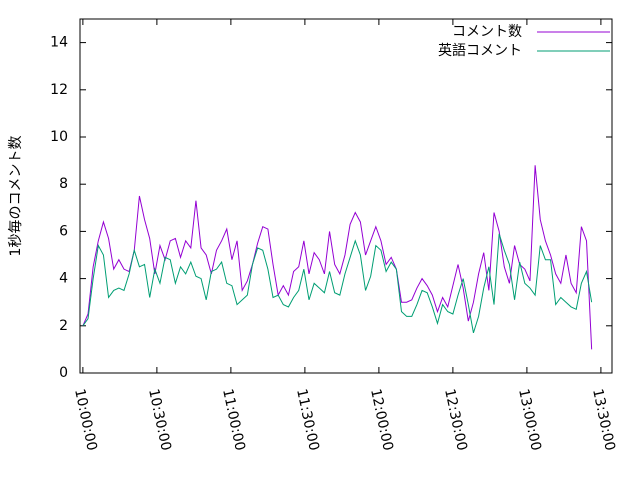 Image resolution: width=640 pixels, height=480 pixels. Describe the element at coordinates (529, 419) in the screenshot. I see `x-tick-label: 13:00:00` at that location.